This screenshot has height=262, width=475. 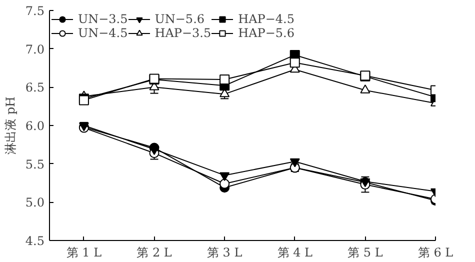 What do you see at coordinates (35, 203) in the screenshot?
I see `y-tick-label: 5.0` at bounding box center [35, 203].